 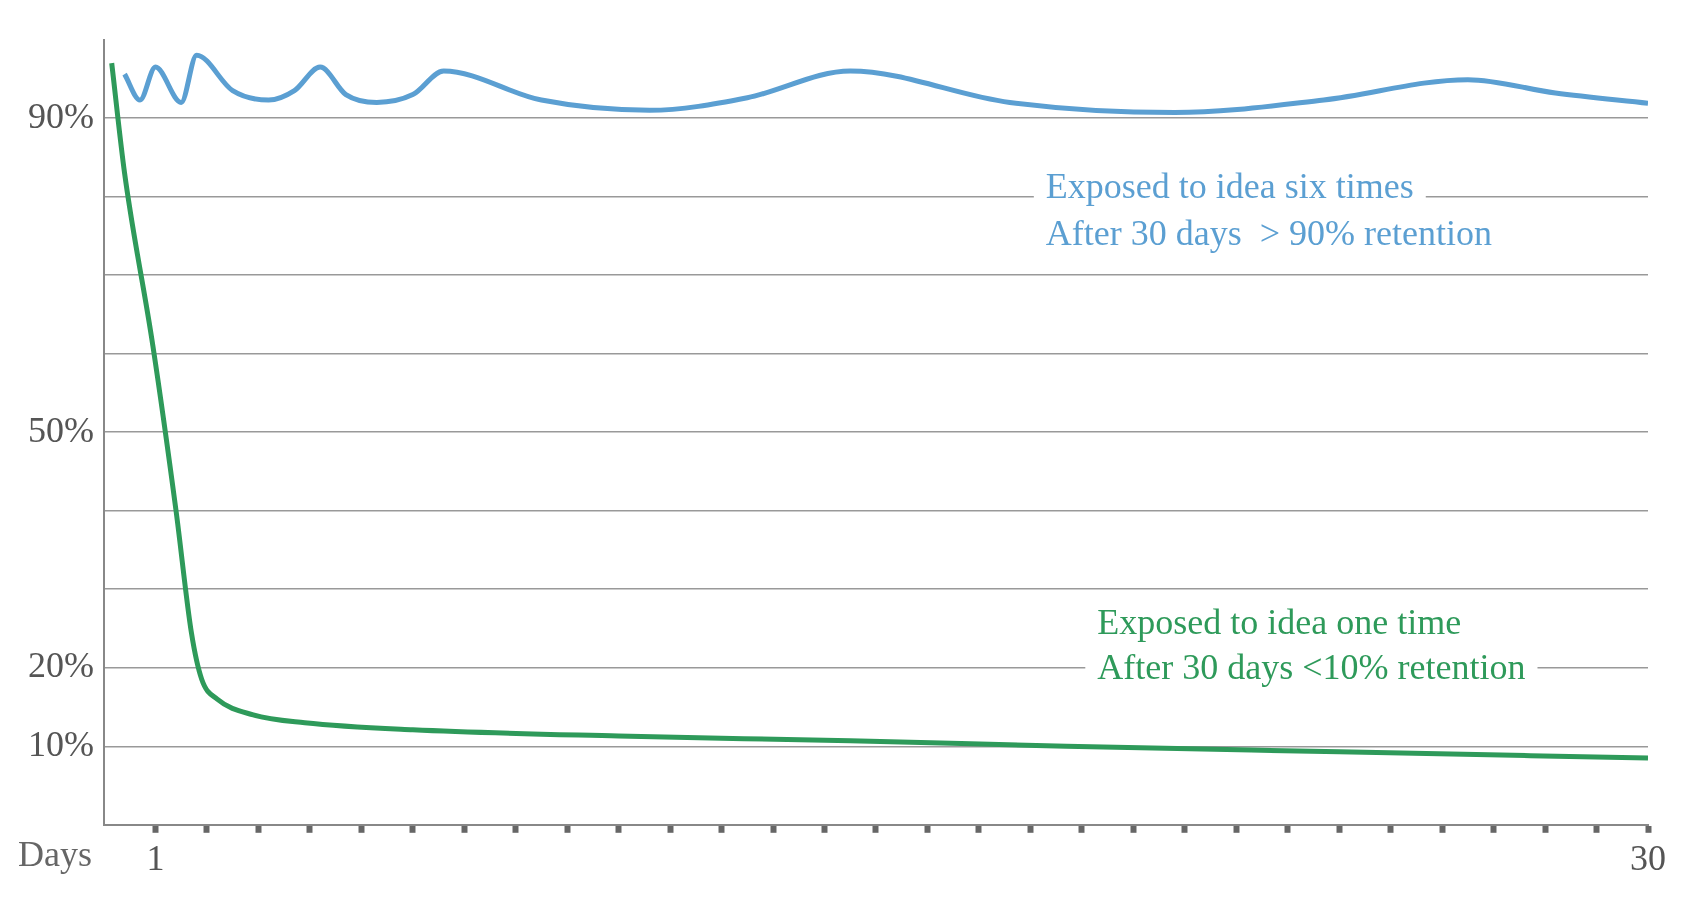 I want to click on x-tick-label: 30, so click(x=1648, y=857).